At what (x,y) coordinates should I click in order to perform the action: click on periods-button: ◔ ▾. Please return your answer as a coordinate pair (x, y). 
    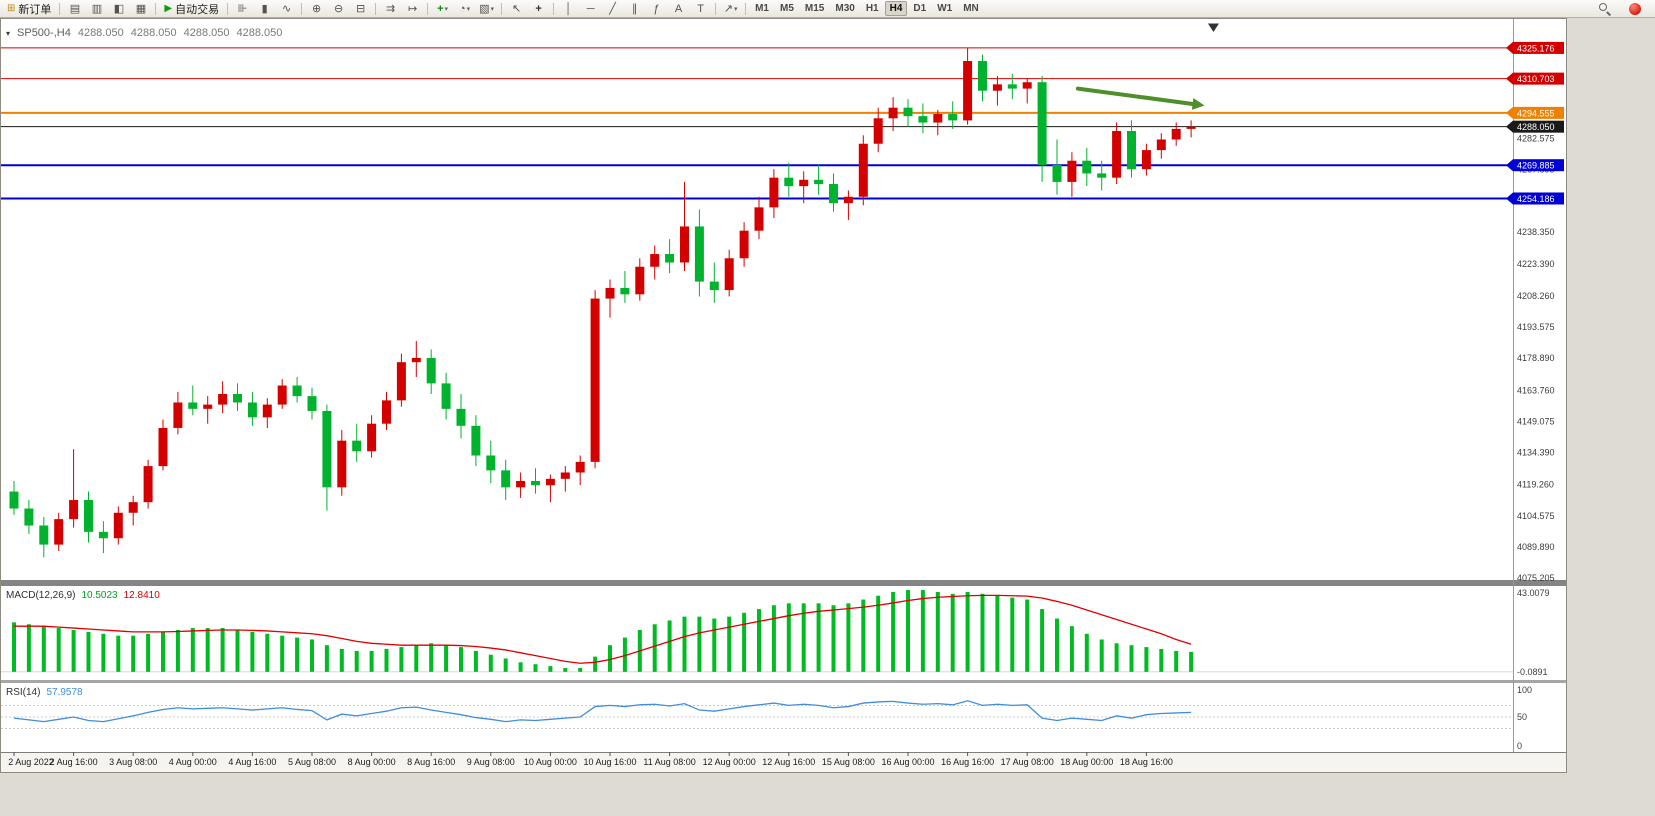
    Looking at the image, I should click on (464, 8).